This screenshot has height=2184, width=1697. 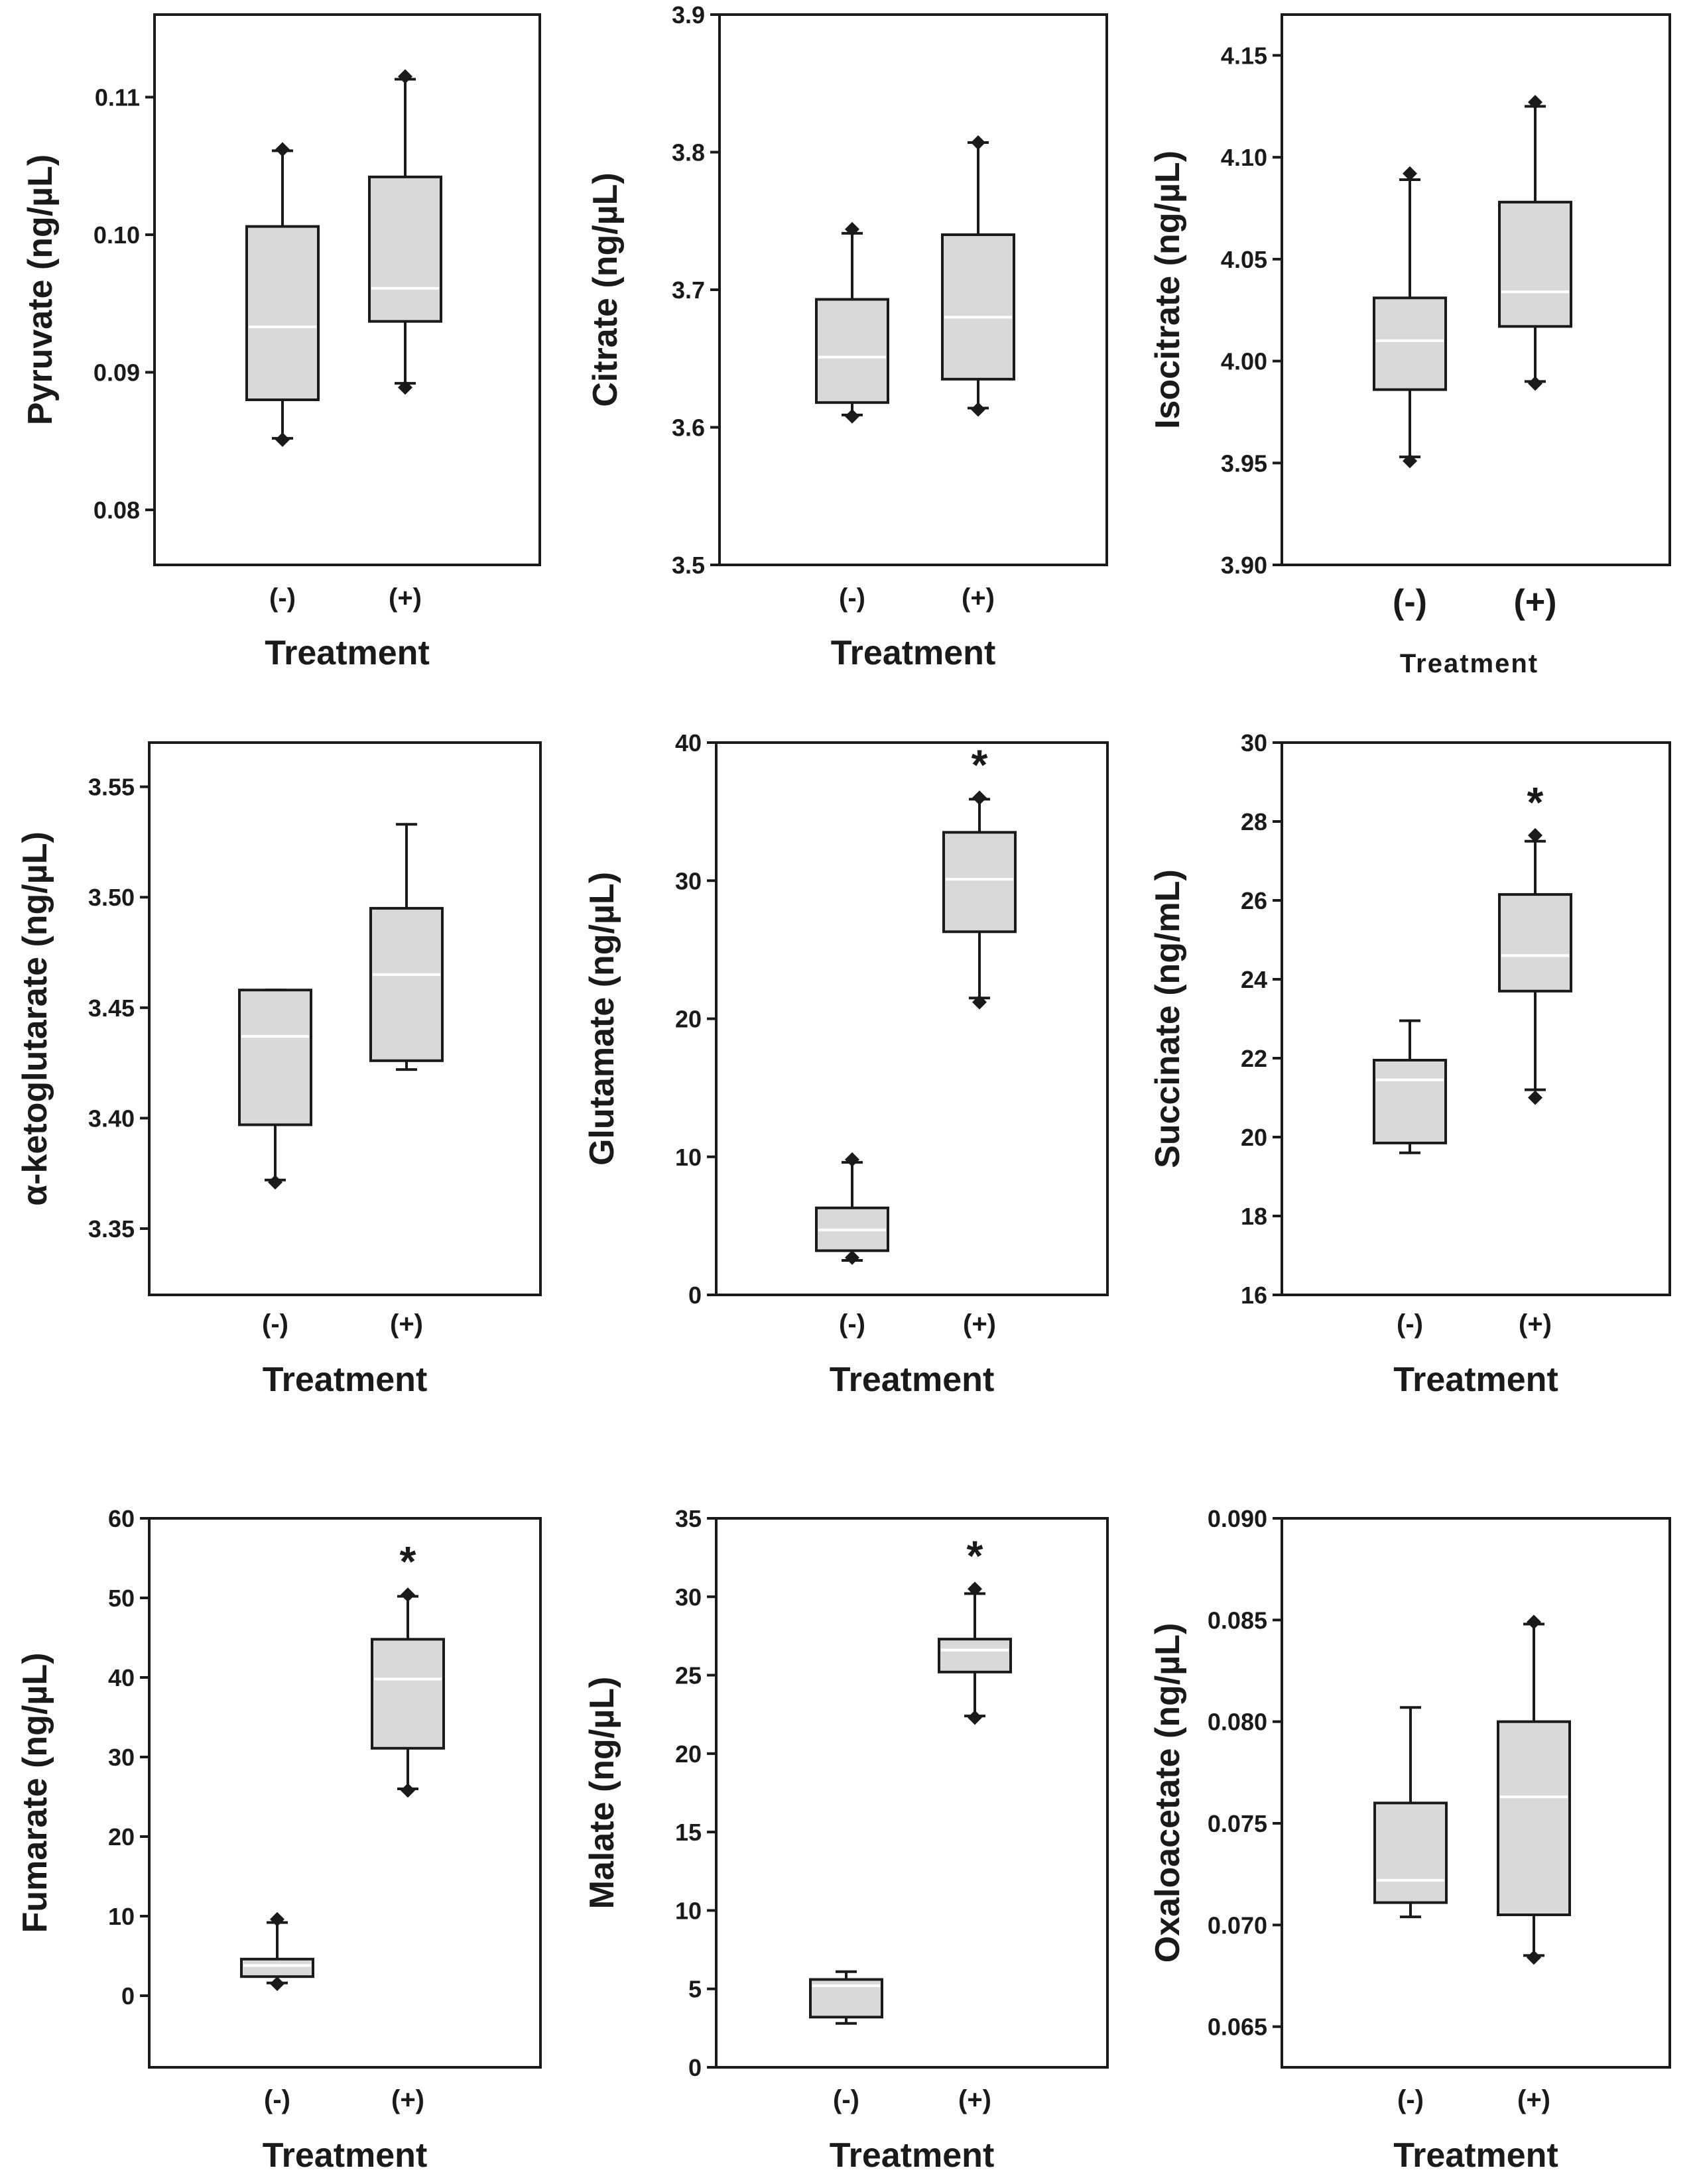 What do you see at coordinates (1238, 1823) in the screenshot?
I see `y-tick-label: 0.075` at bounding box center [1238, 1823].